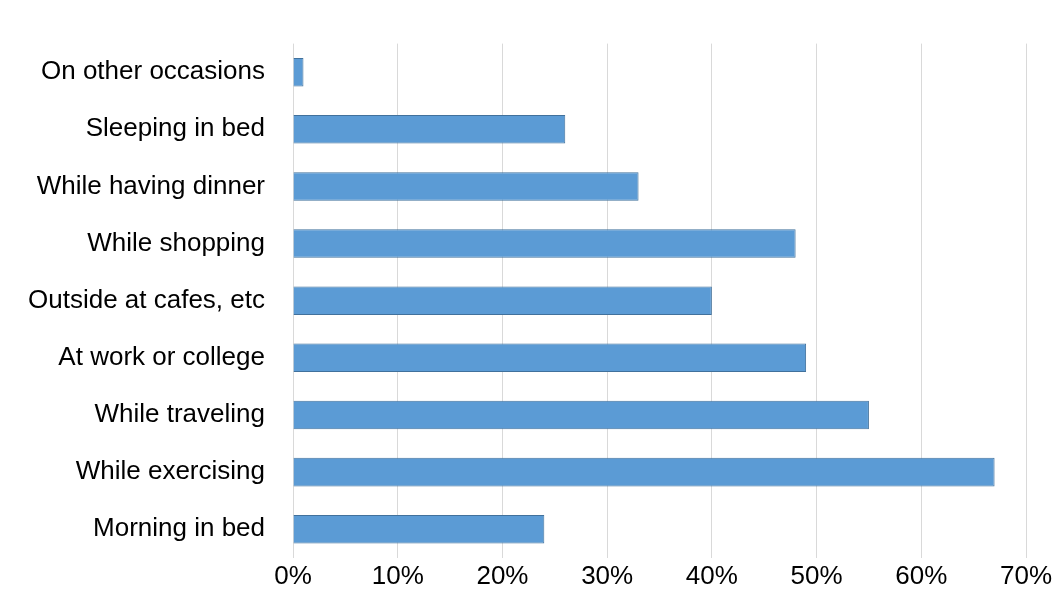 This screenshot has height=613, width=1064. What do you see at coordinates (1026, 574) in the screenshot?
I see `x-tick-label: 70%` at bounding box center [1026, 574].